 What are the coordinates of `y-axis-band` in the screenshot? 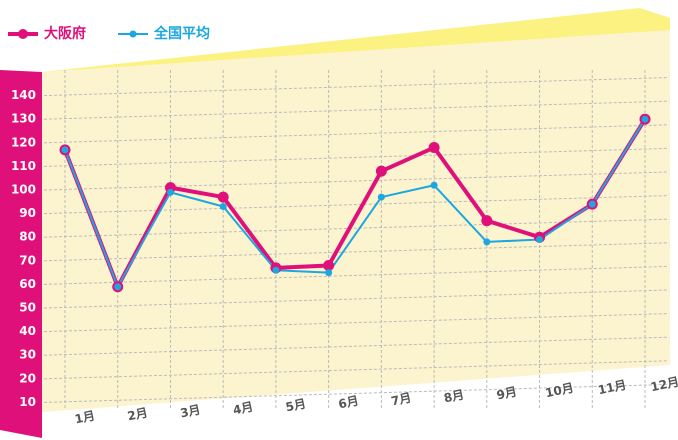 It's located at (21, 254).